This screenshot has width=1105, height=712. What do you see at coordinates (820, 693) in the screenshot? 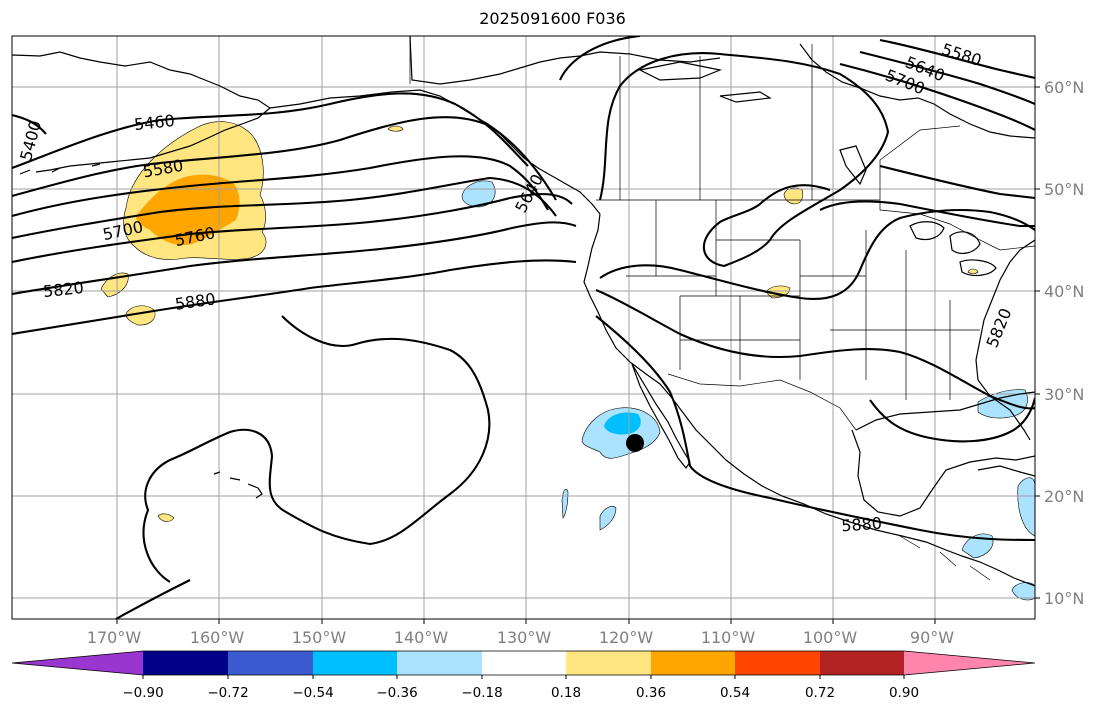
I see `colorbar-tick-label: 0.72` at bounding box center [820, 693].